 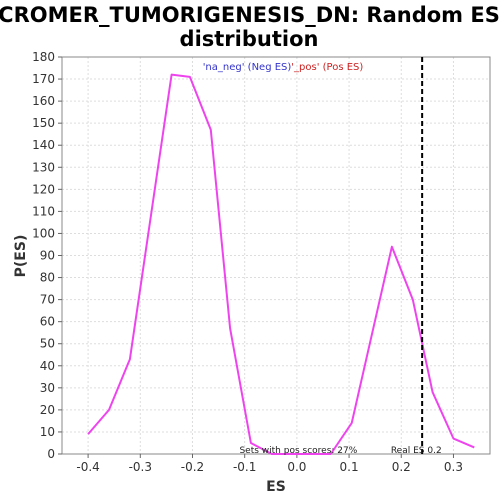 What do you see at coordinates (47, 432) in the screenshot?
I see `y-tick-label: 10` at bounding box center [47, 432].